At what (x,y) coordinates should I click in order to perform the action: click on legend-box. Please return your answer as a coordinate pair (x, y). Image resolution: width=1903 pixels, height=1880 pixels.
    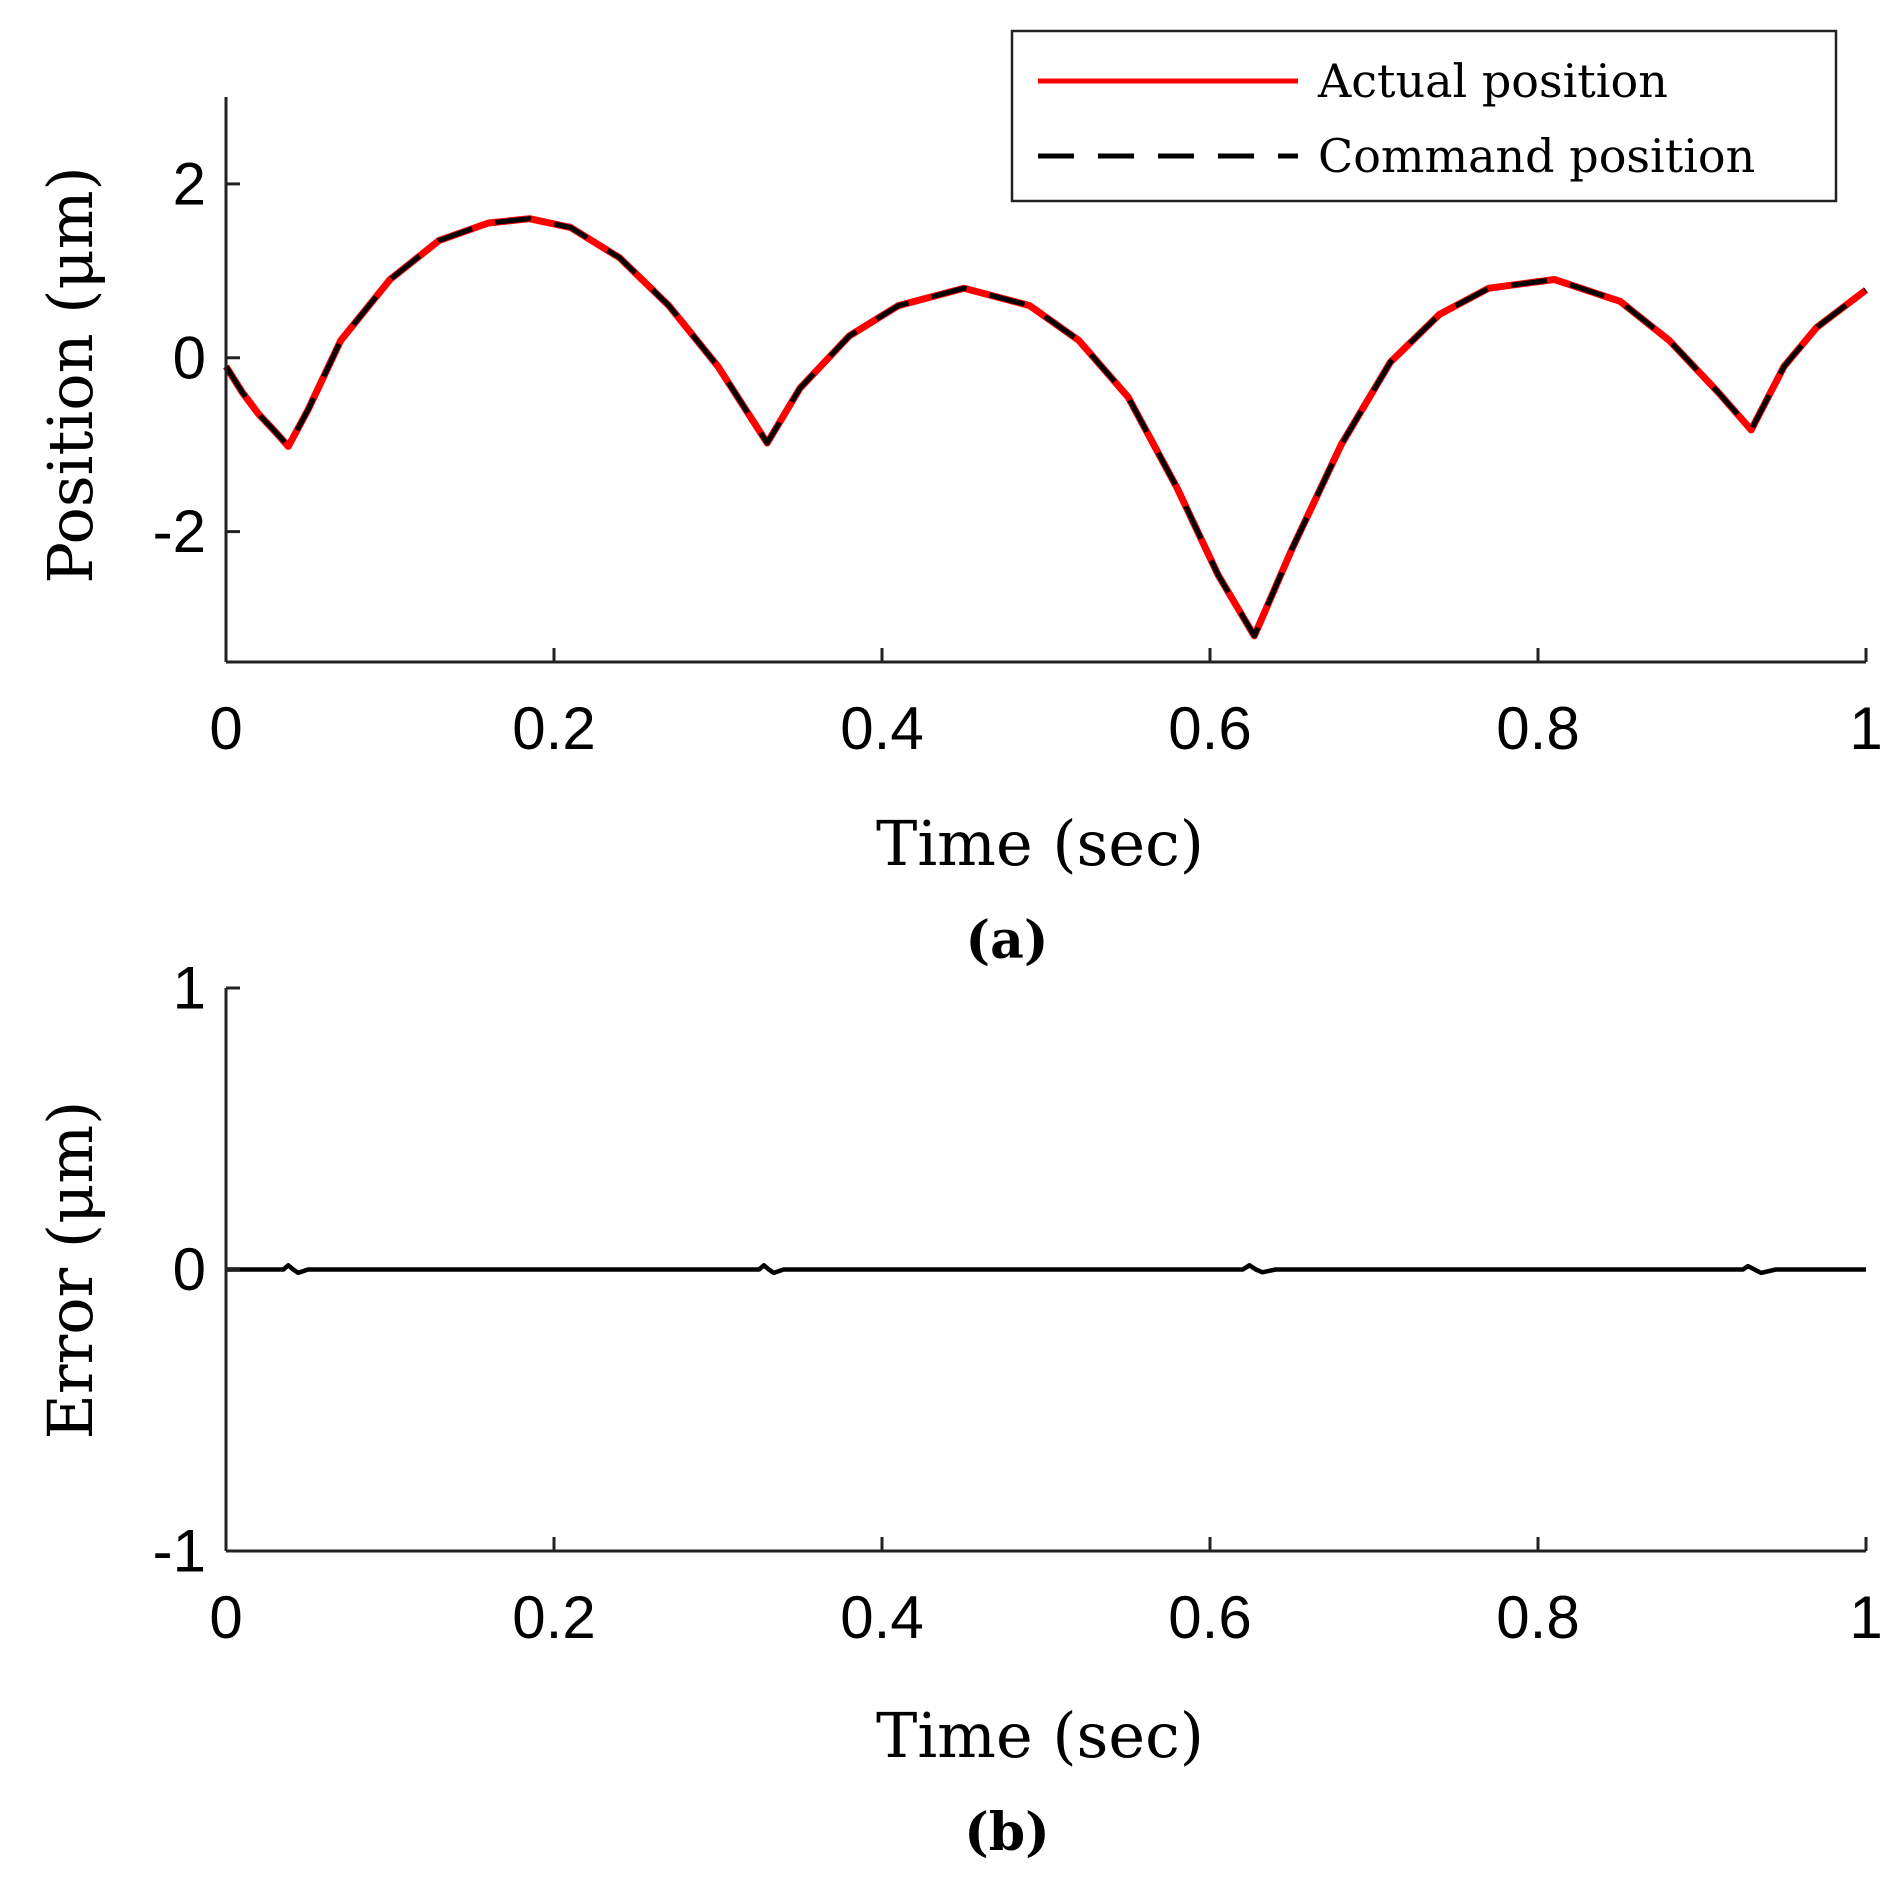
    Looking at the image, I should click on (1424, 116).